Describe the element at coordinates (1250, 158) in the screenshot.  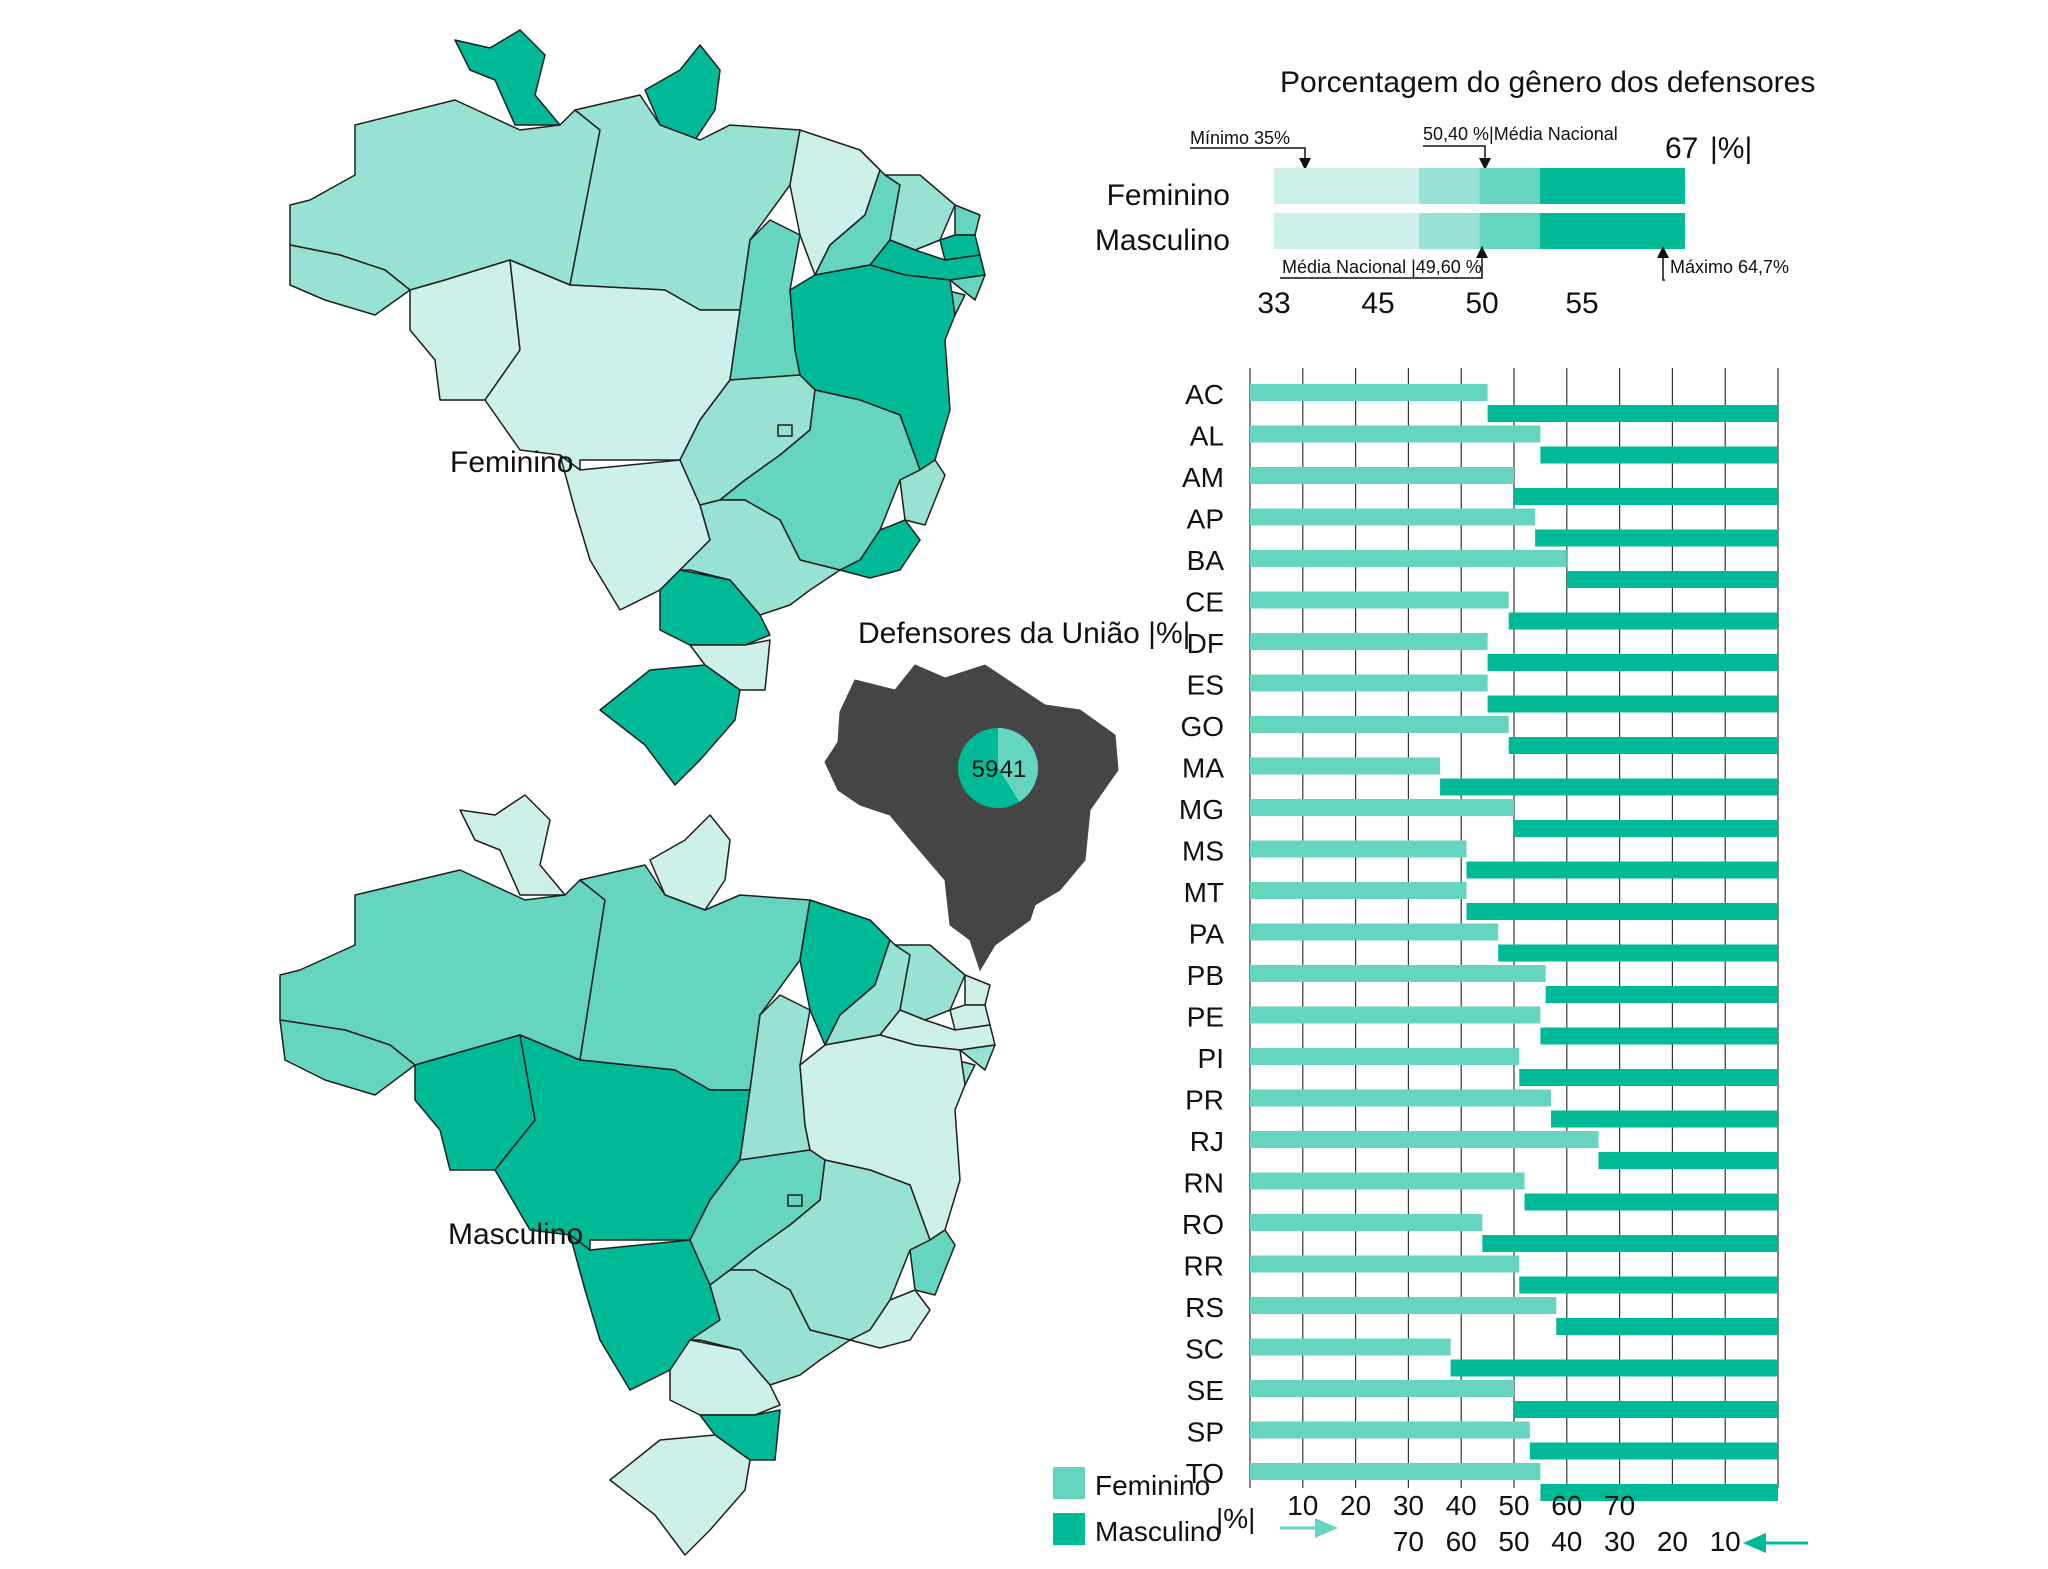
I see `scale-min-pointer` at that location.